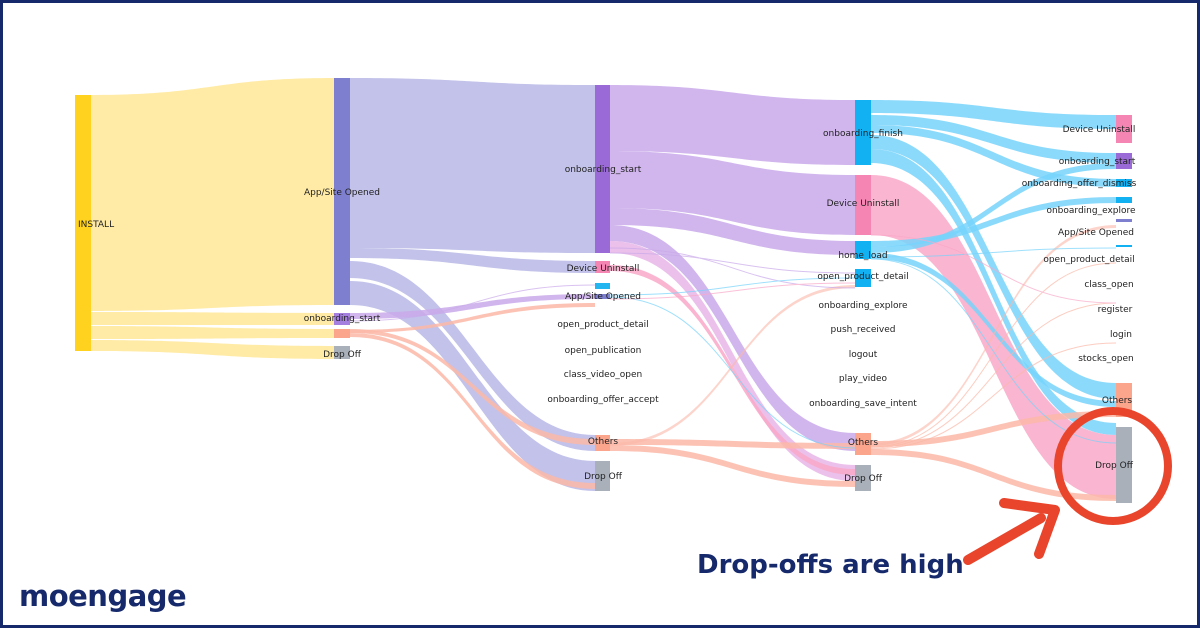 The image size is (1200, 628). I want to click on link-du2-drop, so click(732, 370).